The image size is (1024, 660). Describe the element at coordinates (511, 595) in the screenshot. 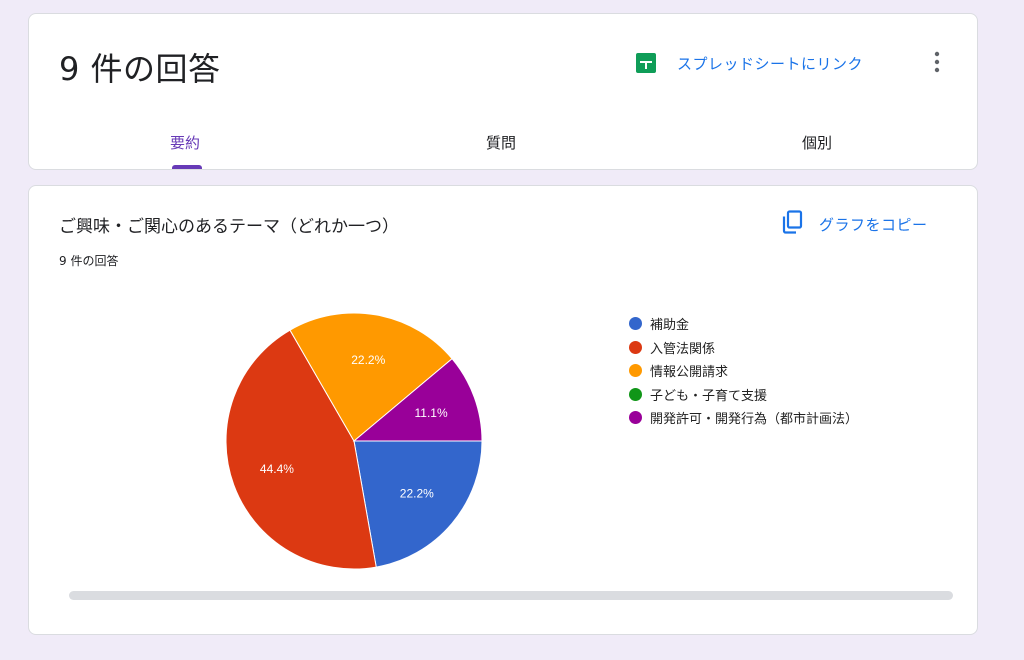

I see `horizontal-scrollbar` at that location.